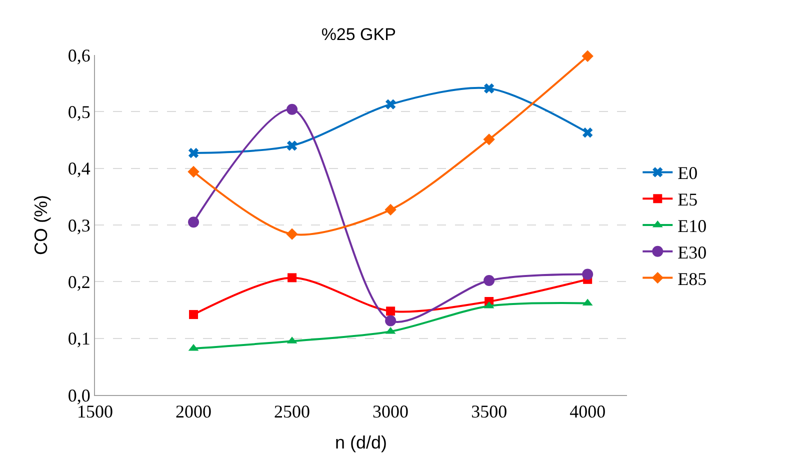 The width and height of the screenshot is (797, 470). What do you see at coordinates (79, 112) in the screenshot?
I see `y-tick-label: 0,5` at bounding box center [79, 112].